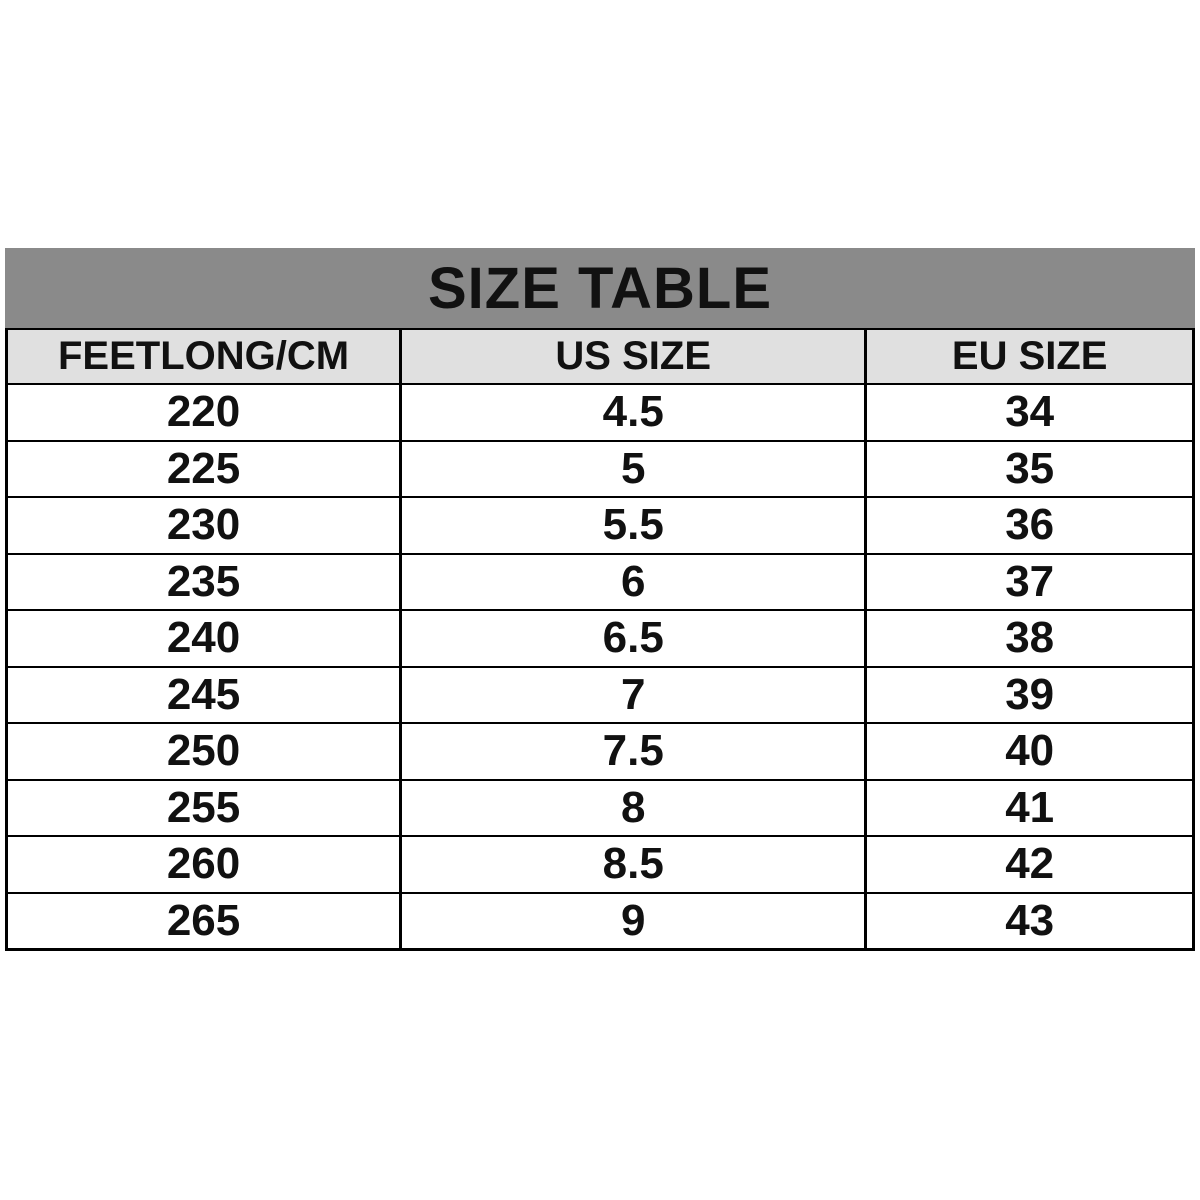 This screenshot has height=1200, width=1200. Describe the element at coordinates (203, 920) in the screenshot. I see `table-cell-feetlong-cm: 265` at that location.